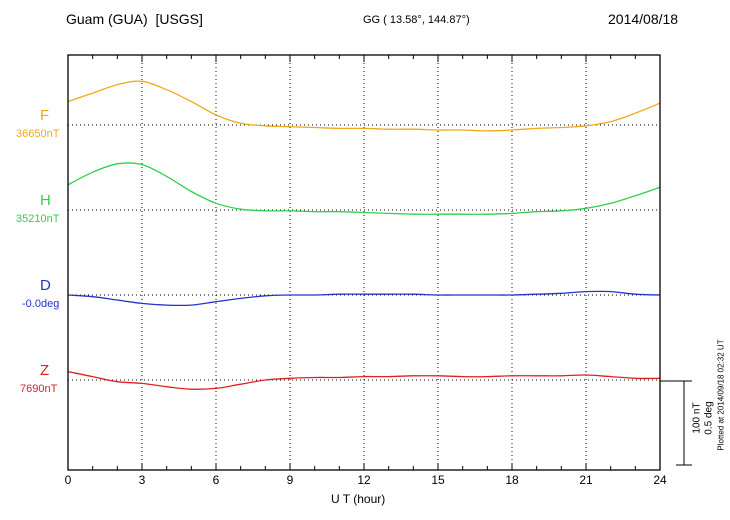 This screenshot has height=520, width=730. What do you see at coordinates (45, 285) in the screenshot?
I see `series-label-d: D` at bounding box center [45, 285].